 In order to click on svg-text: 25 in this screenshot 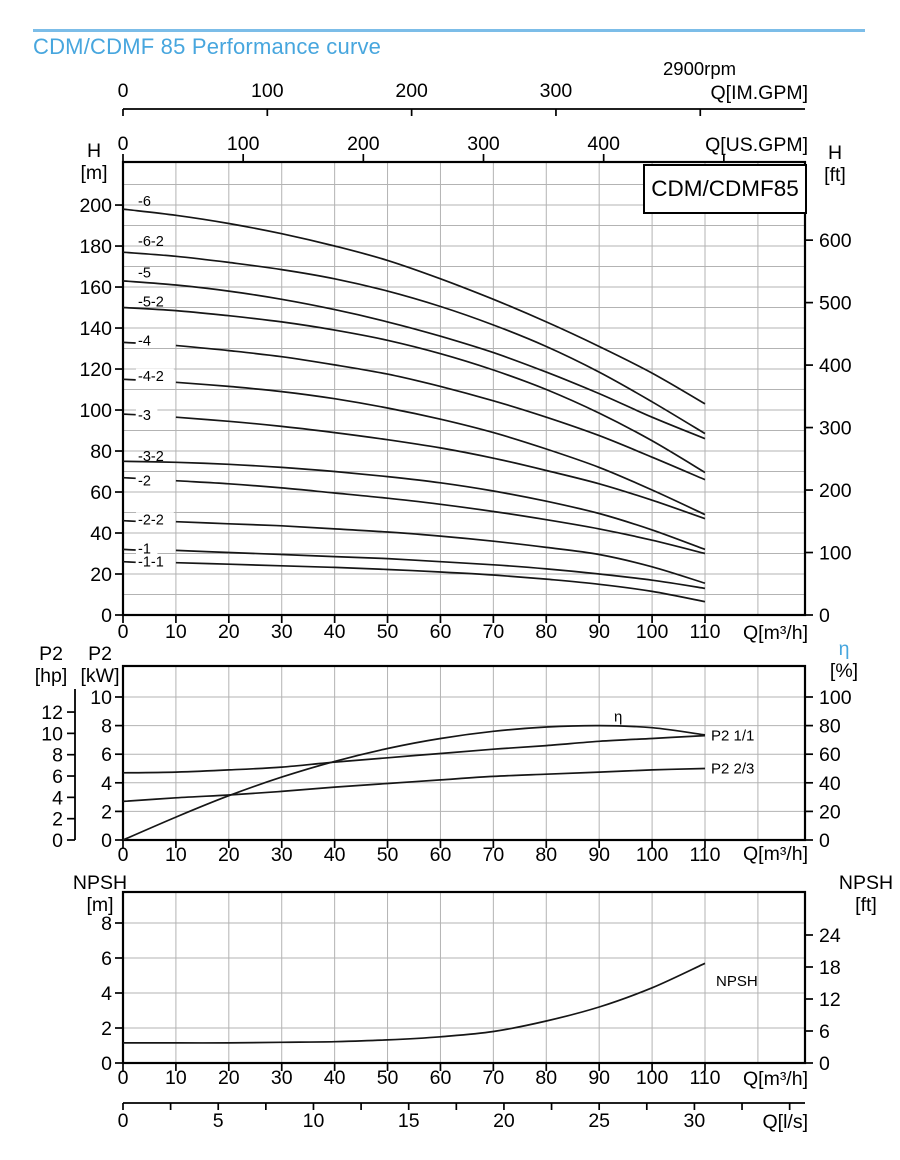, I will do `click(599, 1121)`.